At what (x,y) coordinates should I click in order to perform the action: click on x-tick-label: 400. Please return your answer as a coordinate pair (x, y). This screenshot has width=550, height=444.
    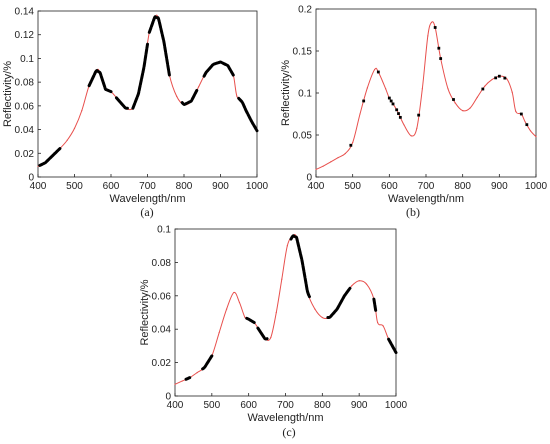
    Looking at the image, I should click on (38, 186).